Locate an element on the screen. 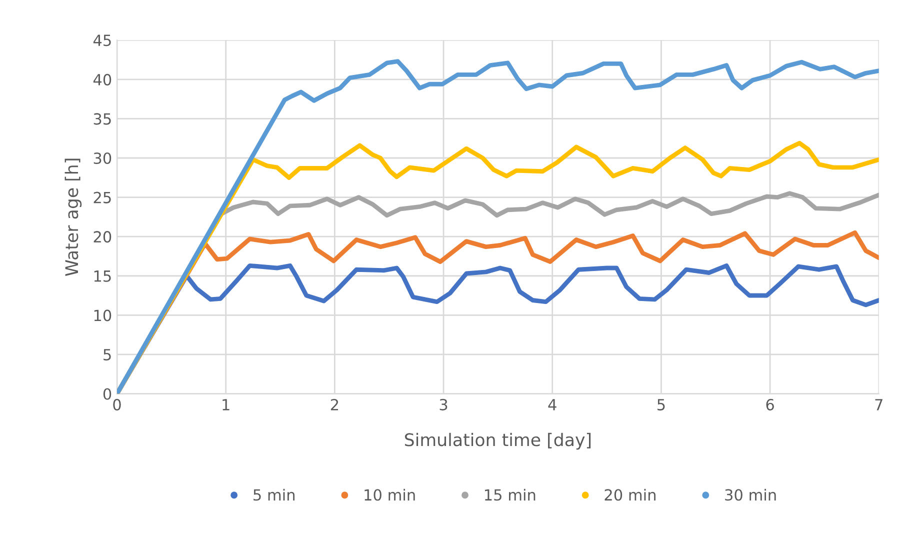 Image resolution: width=907 pixels, height=535 pixels. x-axis-title: Simulation time [day] is located at coordinates (497, 441).